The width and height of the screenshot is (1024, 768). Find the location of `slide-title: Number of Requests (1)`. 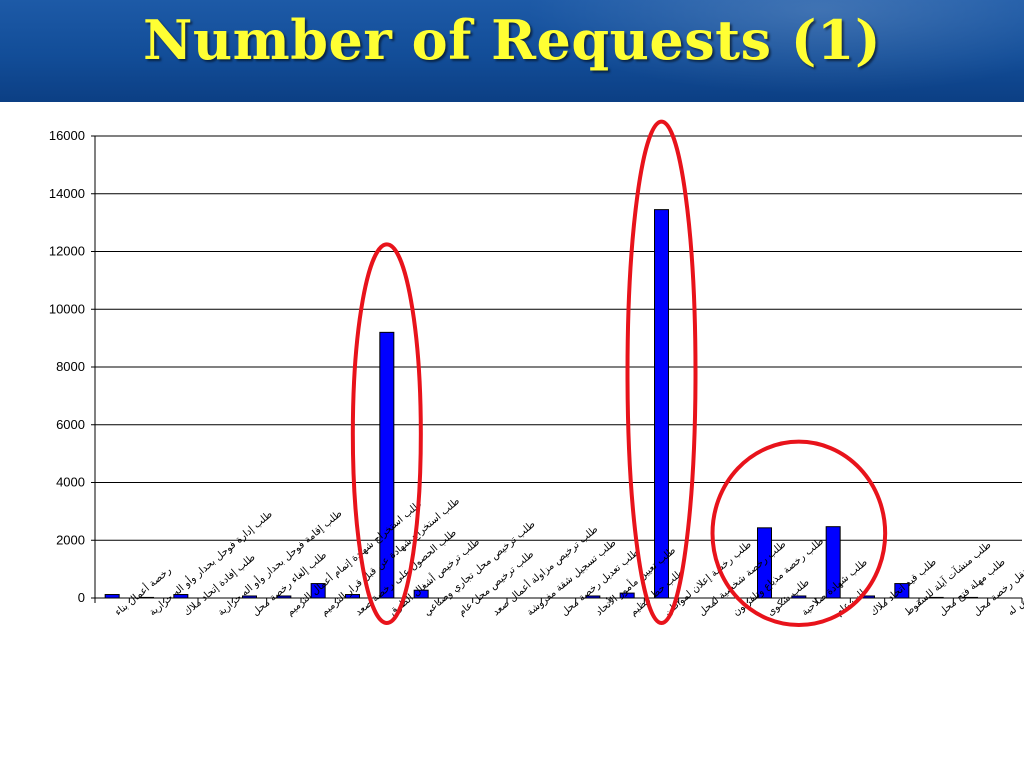

slide-title: Number of Requests (1) is located at coordinates (512, 40).